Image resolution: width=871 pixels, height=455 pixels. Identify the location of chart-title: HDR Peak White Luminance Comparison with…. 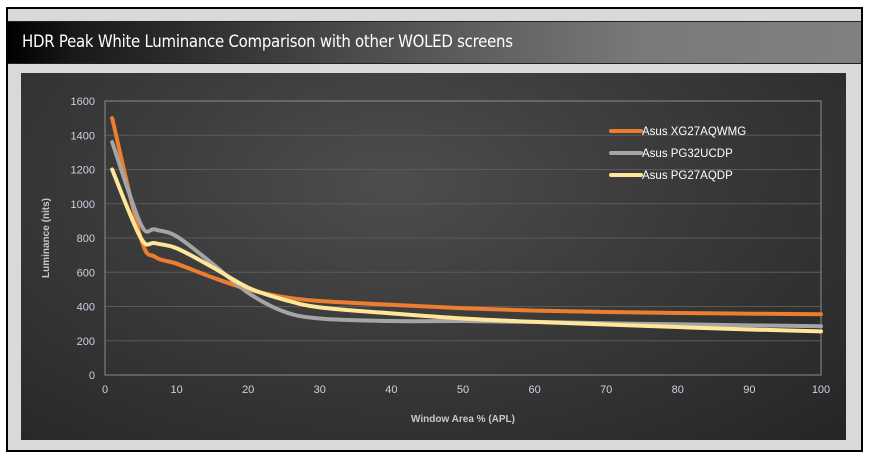
(267, 42).